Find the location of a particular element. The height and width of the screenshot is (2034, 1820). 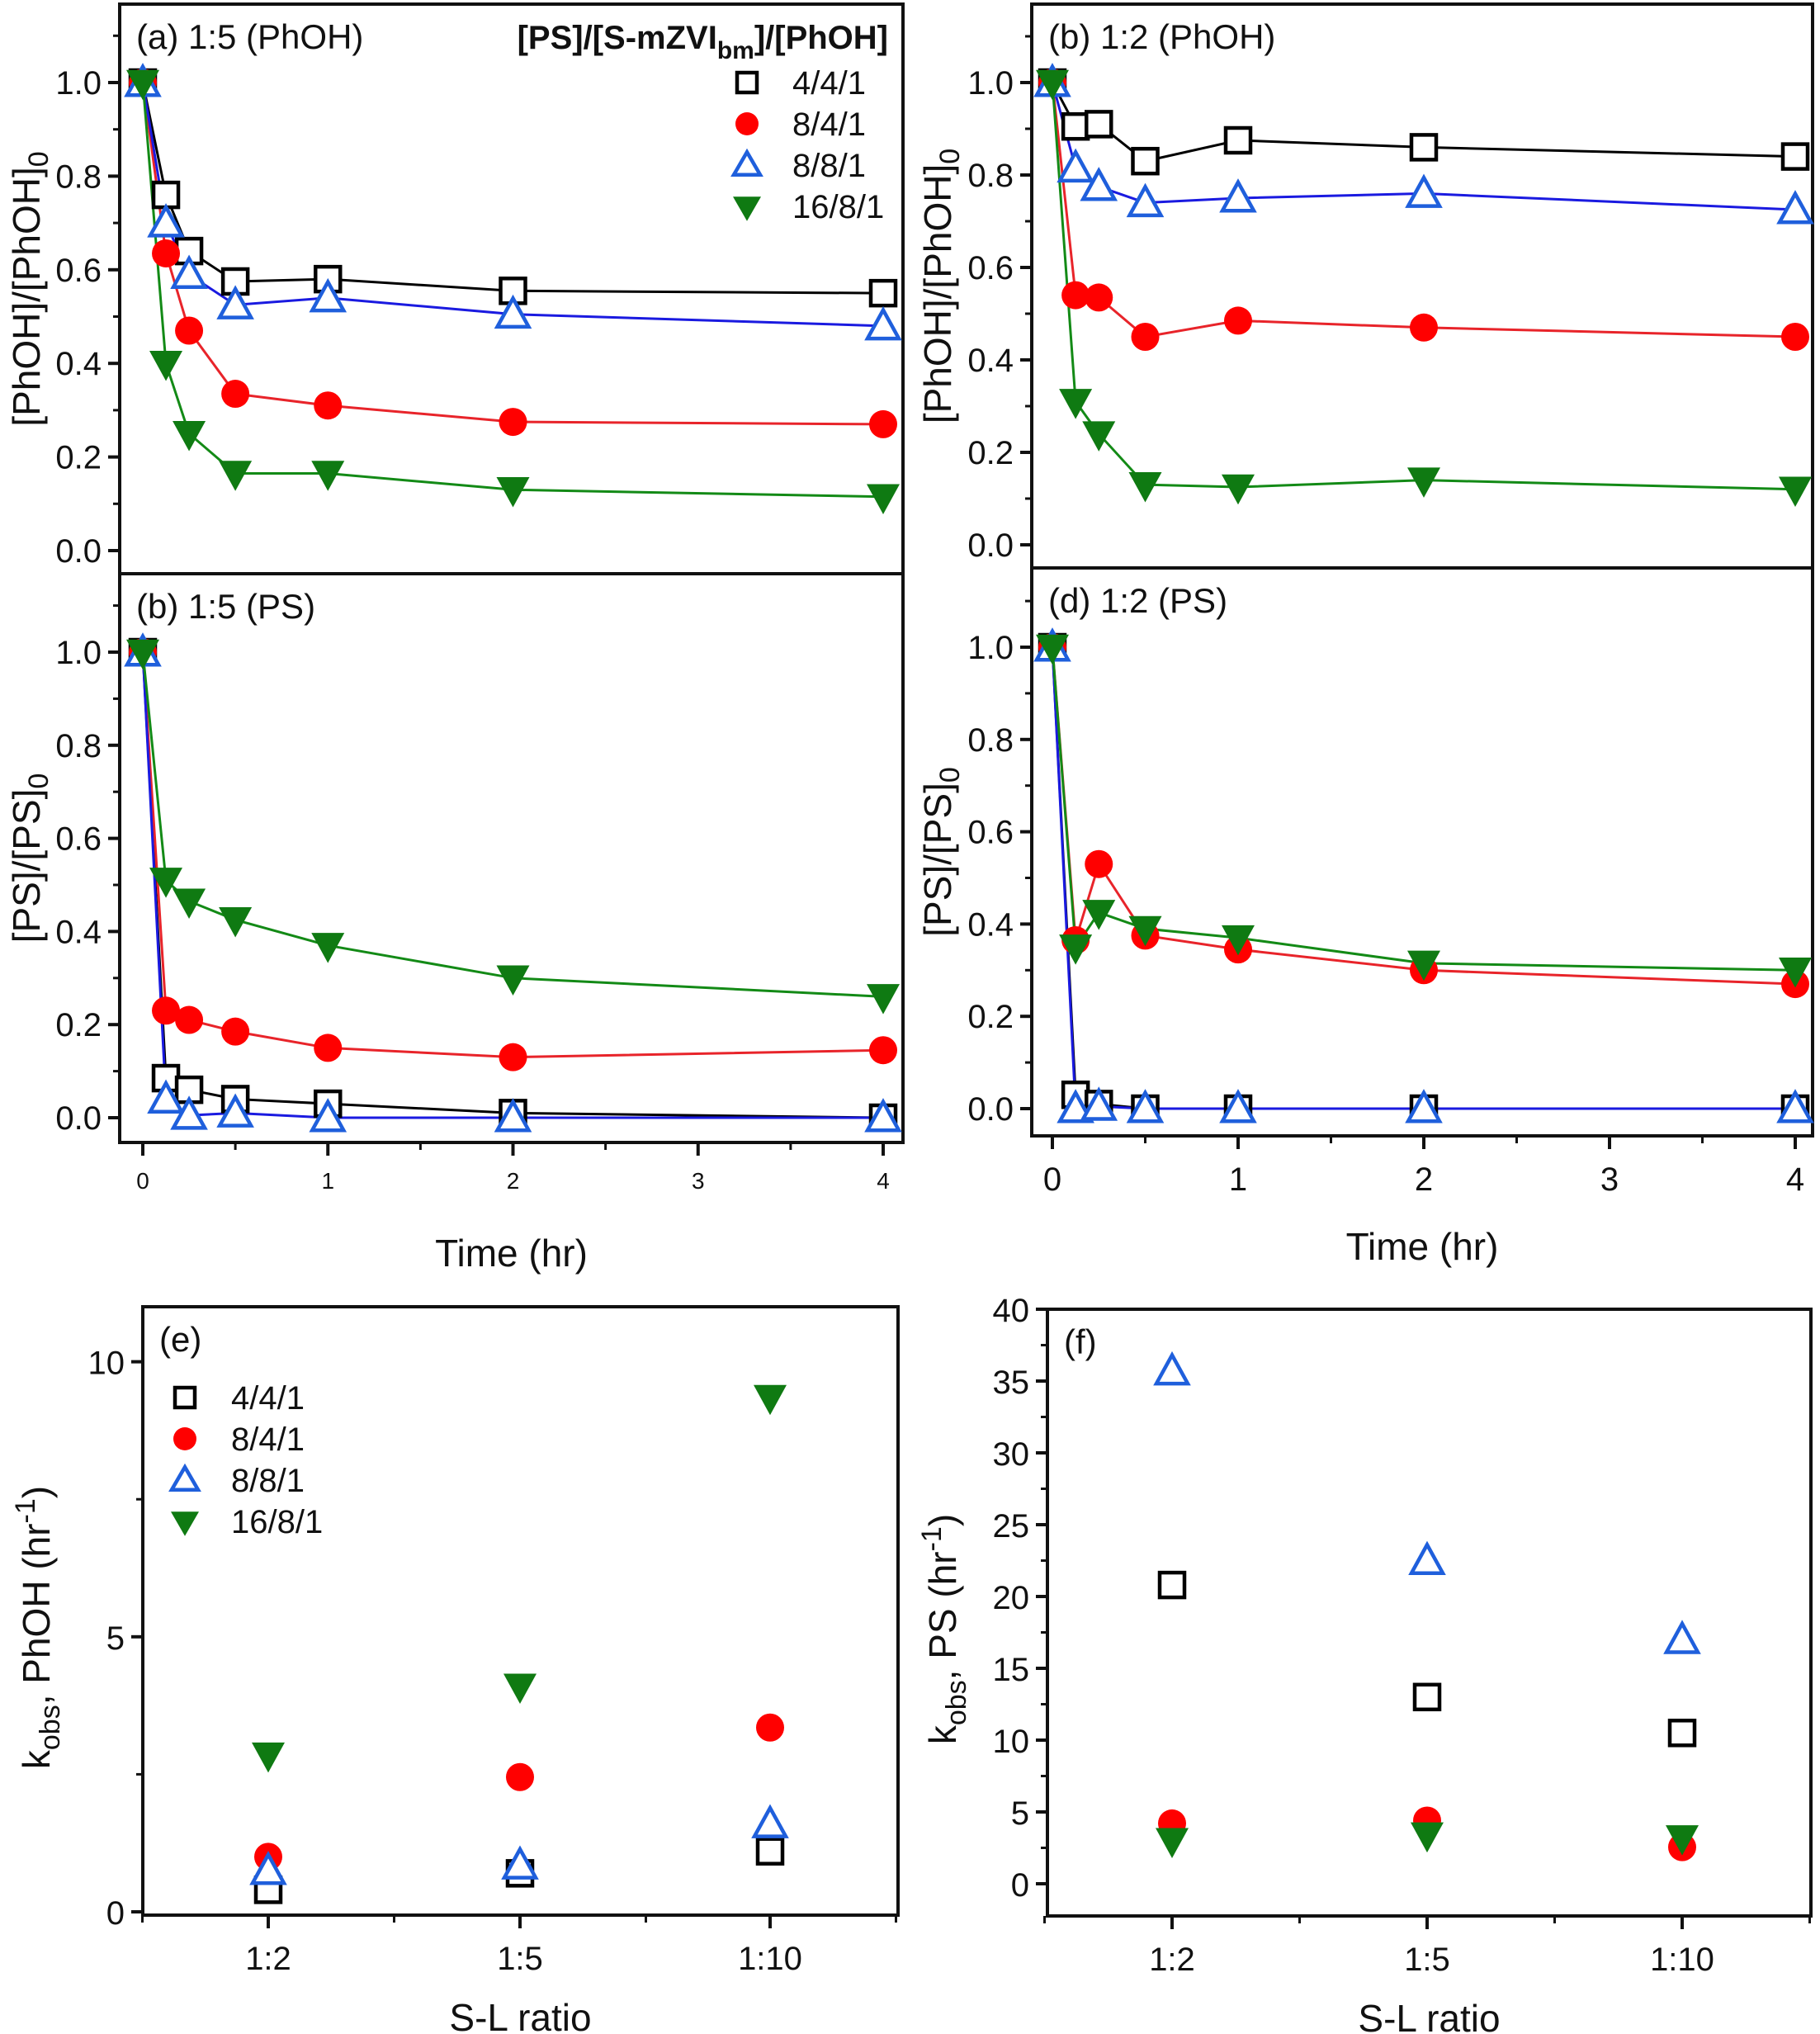

legend-marker is located at coordinates (747, 123).